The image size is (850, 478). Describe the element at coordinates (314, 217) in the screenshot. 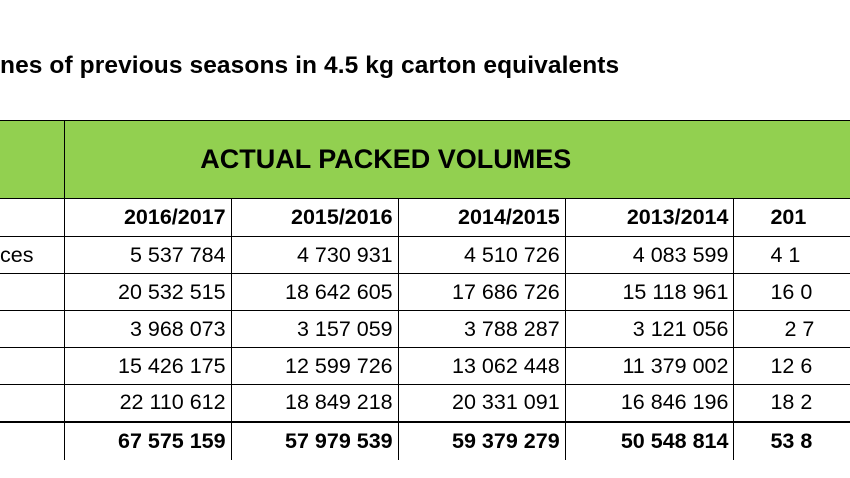

I see `year-header: 2015/2016` at that location.